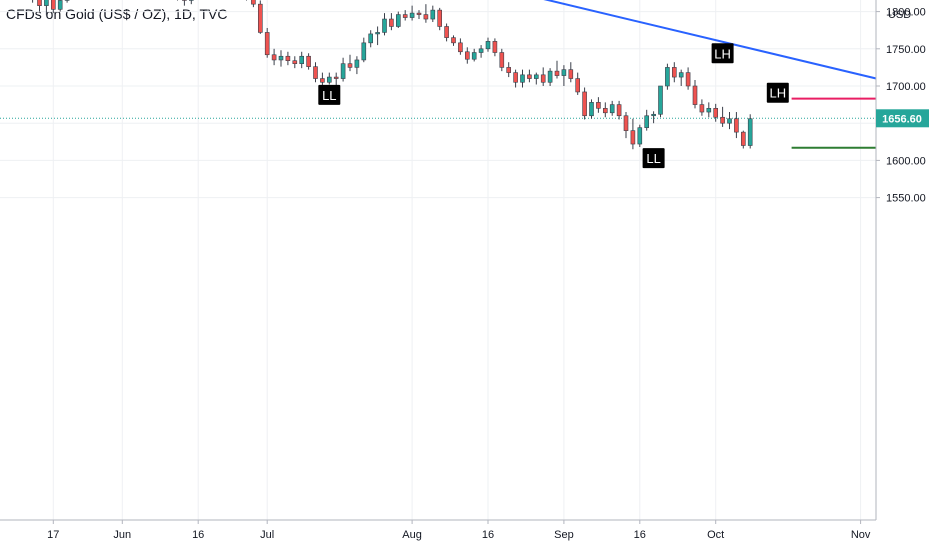  What do you see at coordinates (412, 535) in the screenshot?
I see `x-tick-label: Aug` at bounding box center [412, 535].